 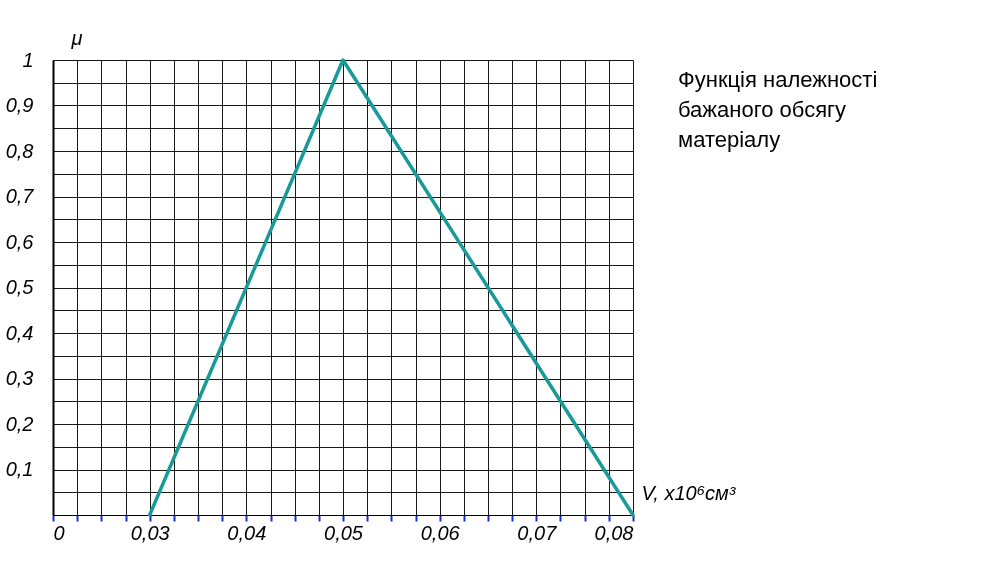 What do you see at coordinates (614, 532) in the screenshot?
I see `x-tick-label: 0,08` at bounding box center [614, 532].